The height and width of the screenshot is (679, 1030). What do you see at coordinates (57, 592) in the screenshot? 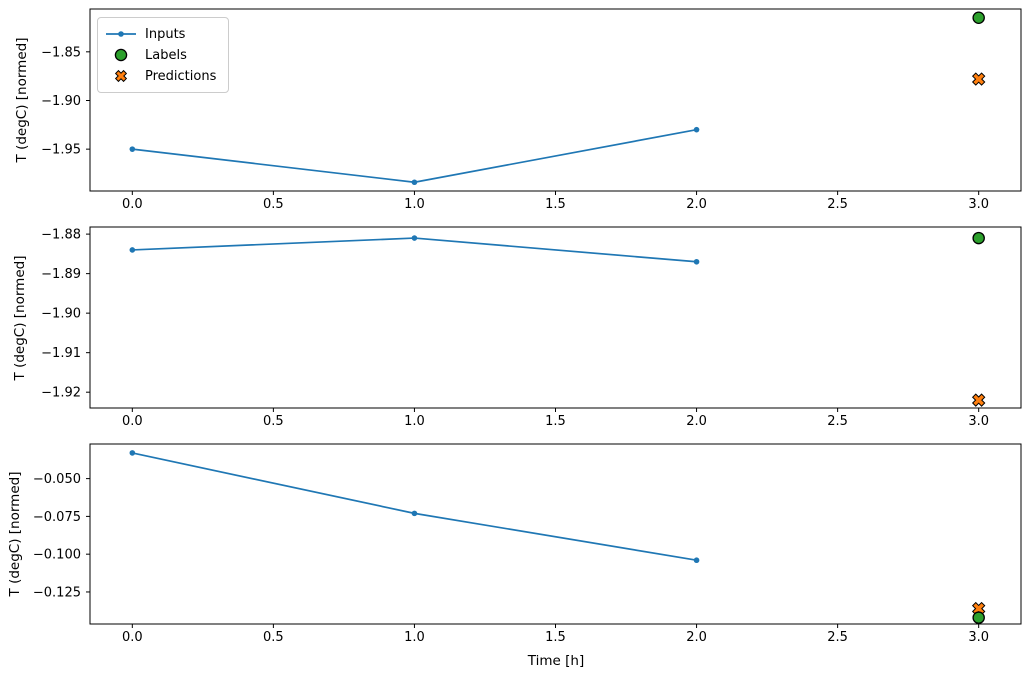
I see `y-tick-label: −0.125` at bounding box center [57, 592].